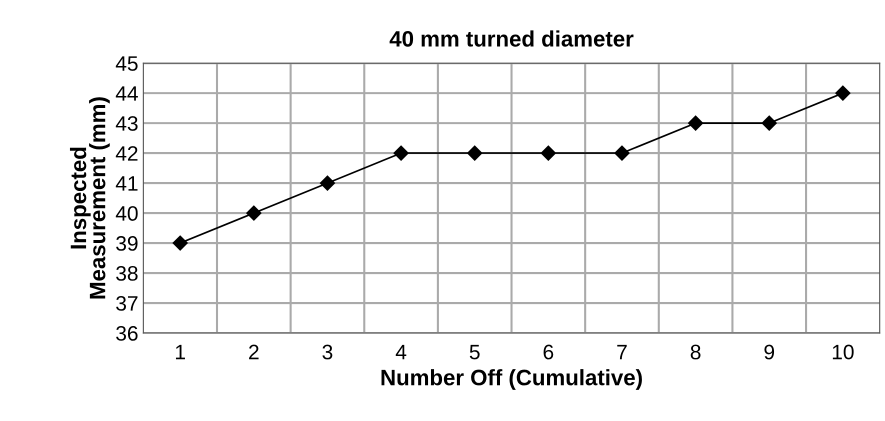  What do you see at coordinates (127, 123) in the screenshot?
I see `y-tick-label: 43` at bounding box center [127, 123].